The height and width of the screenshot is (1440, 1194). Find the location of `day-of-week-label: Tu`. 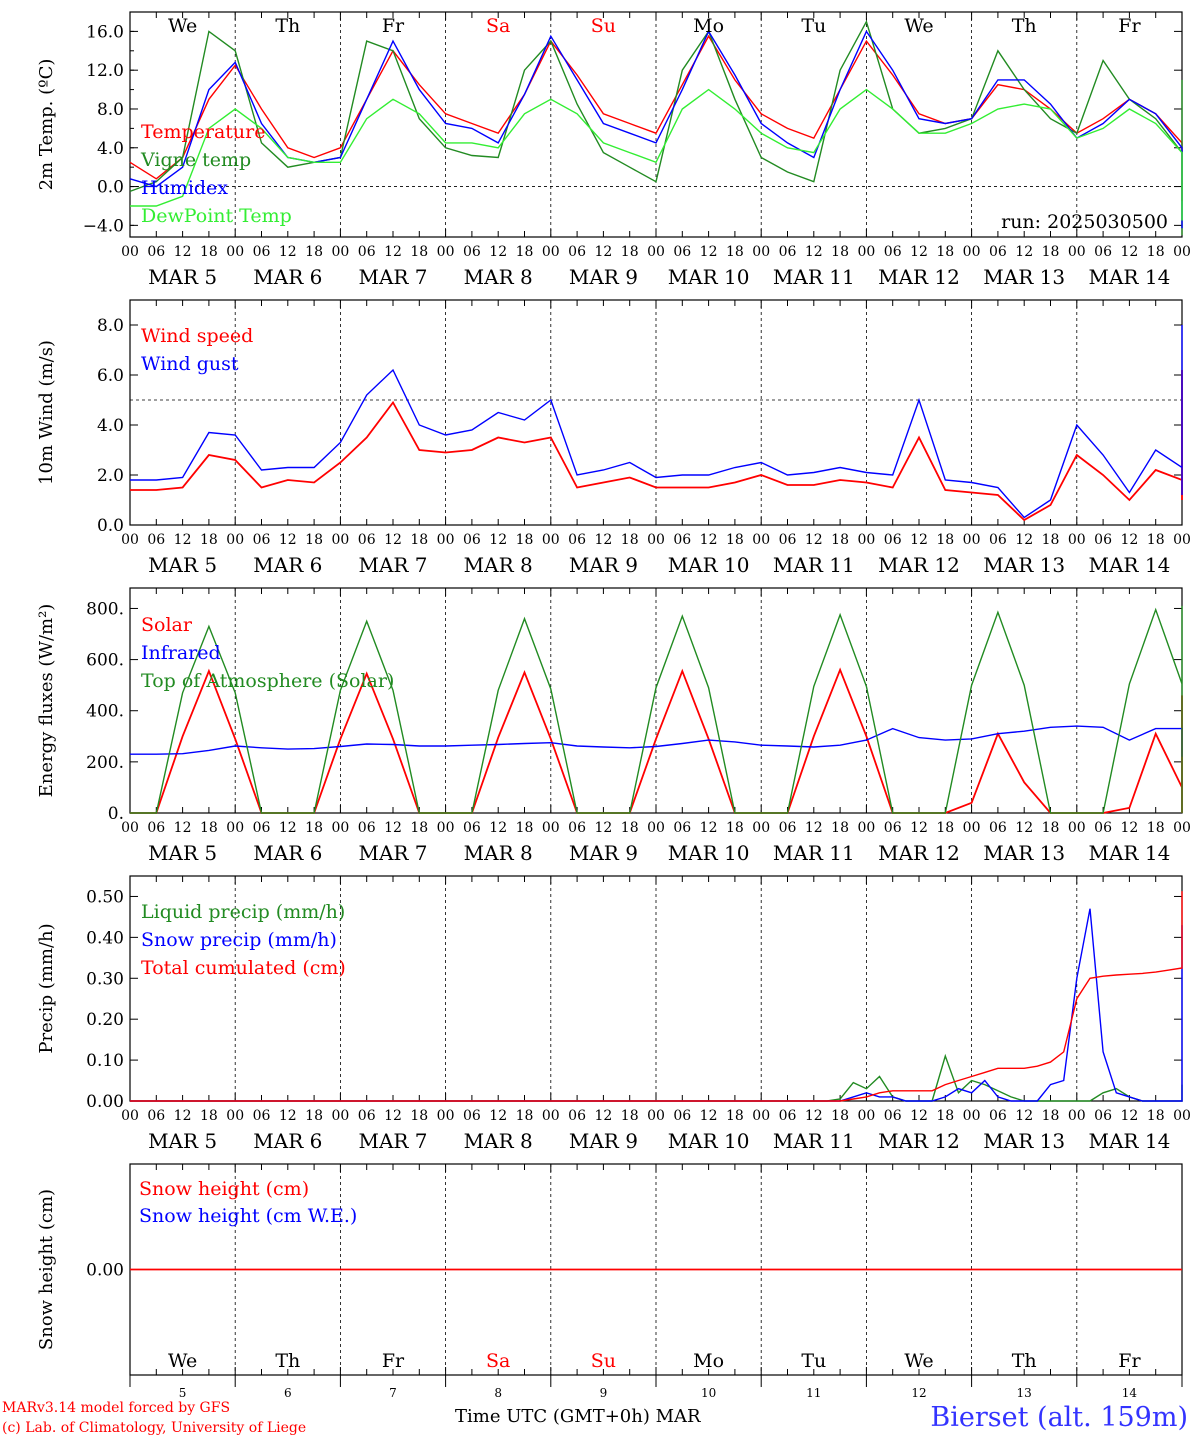

day-of-week-label: Tu is located at coordinates (813, 26).